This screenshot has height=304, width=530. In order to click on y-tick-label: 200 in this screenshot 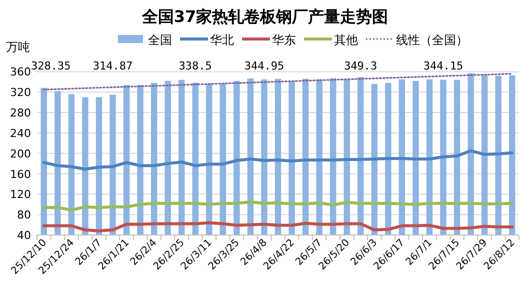, I will do `click(20, 153)`.